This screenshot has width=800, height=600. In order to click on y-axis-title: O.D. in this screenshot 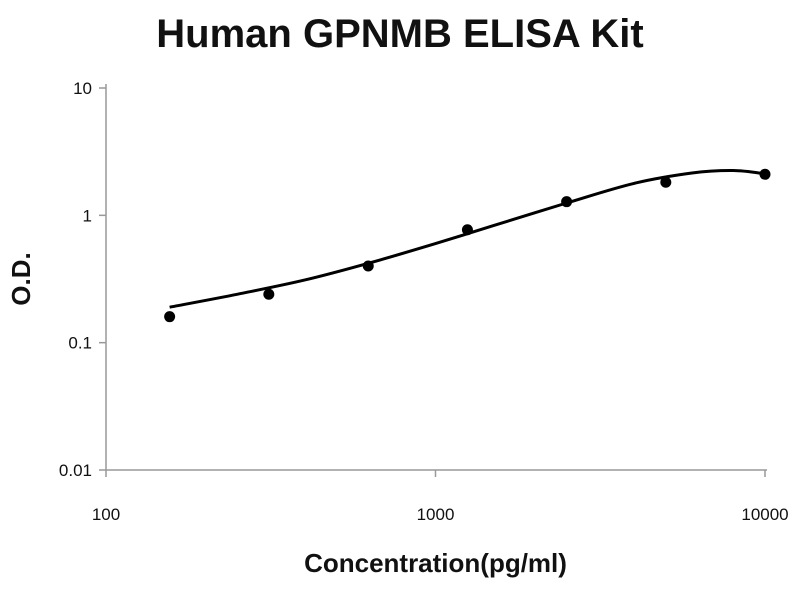, I will do `click(21, 278)`.